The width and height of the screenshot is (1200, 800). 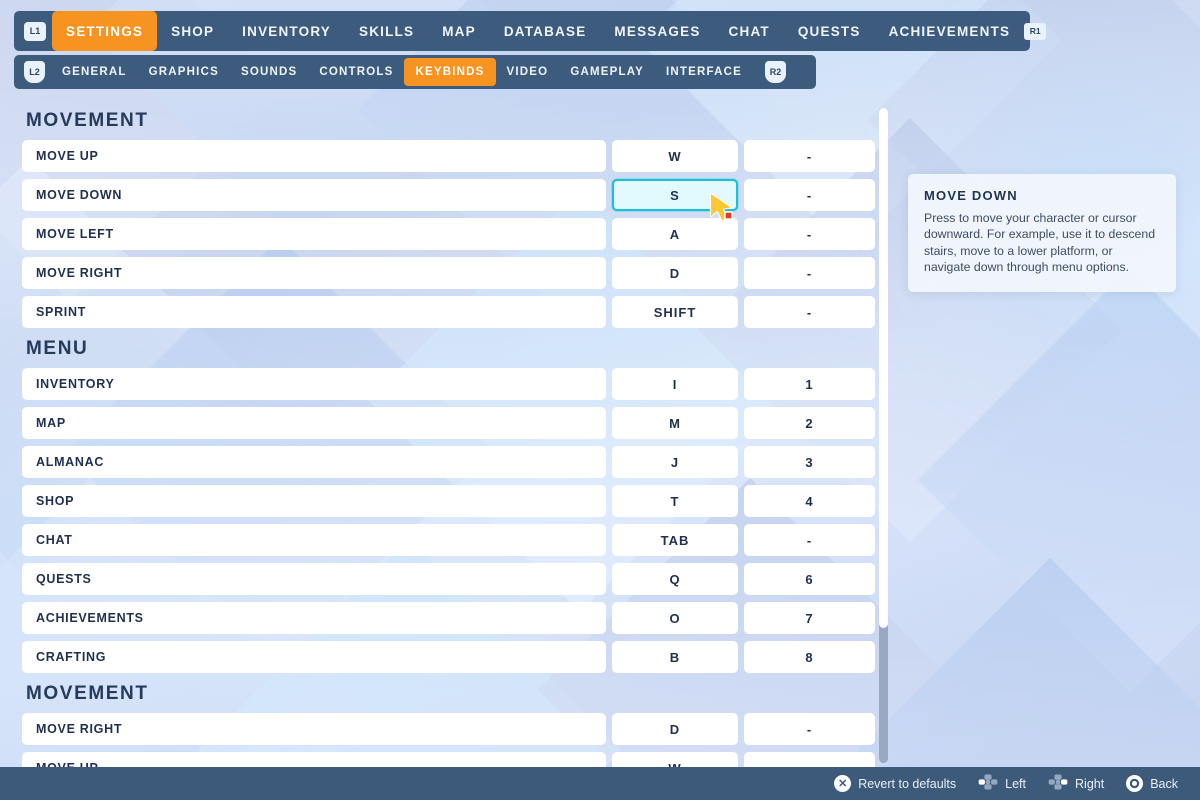 I want to click on bumper-r2-icon: R2, so click(x=776, y=72).